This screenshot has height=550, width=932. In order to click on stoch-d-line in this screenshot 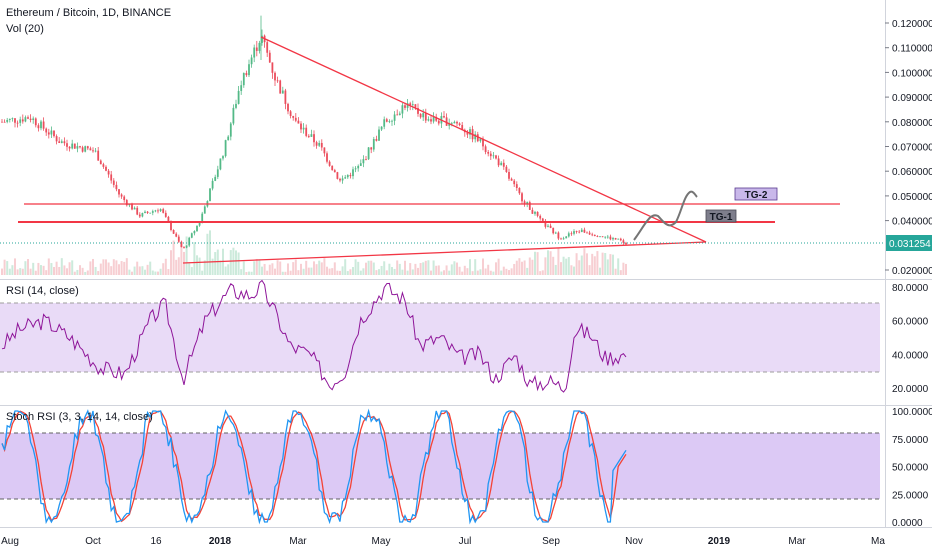, I will do `click(314, 466)`.